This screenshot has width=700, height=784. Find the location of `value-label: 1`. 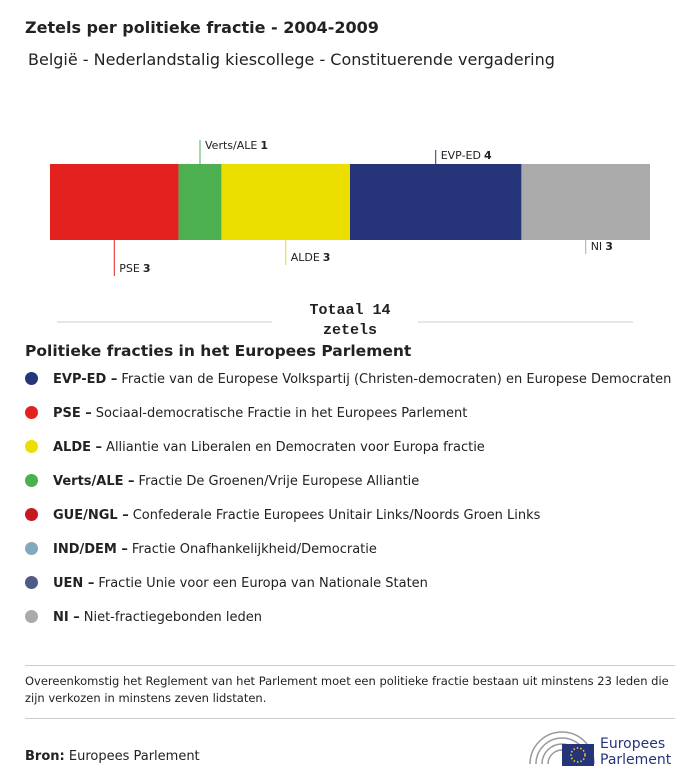

value-label: 1 is located at coordinates (264, 145).